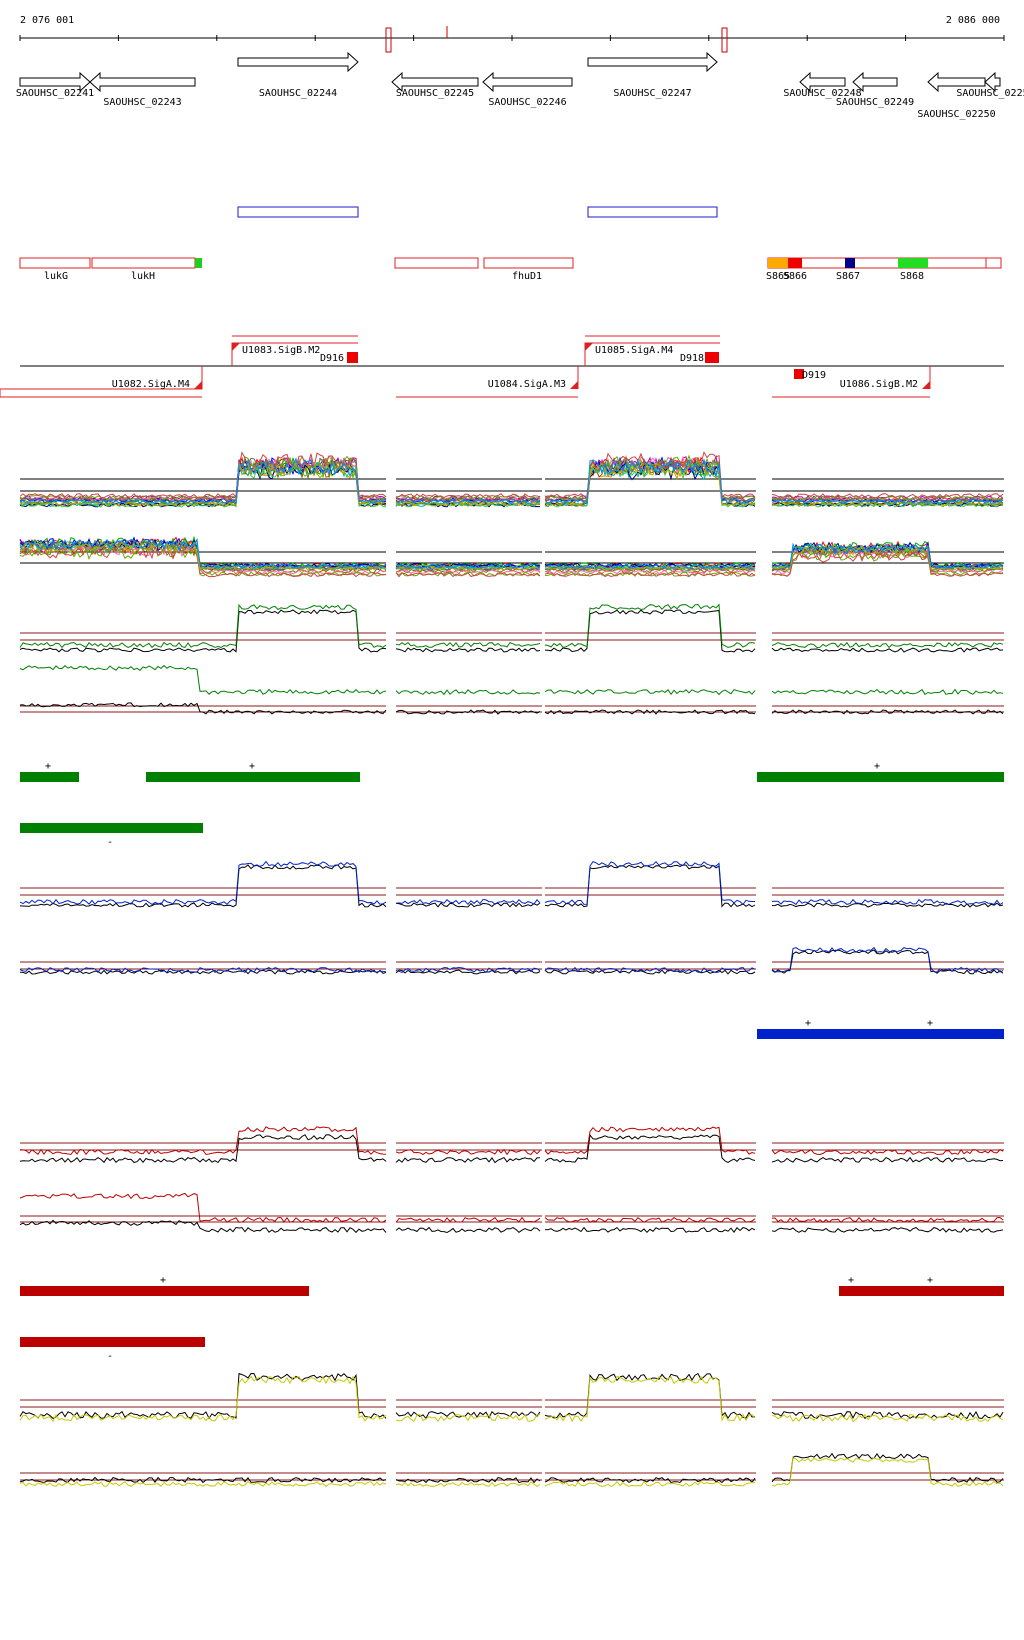 This screenshot has width=1024, height=1640. Describe the element at coordinates (142, 102) in the screenshot. I see `gene-label: SAOUHSC_02243` at that location.